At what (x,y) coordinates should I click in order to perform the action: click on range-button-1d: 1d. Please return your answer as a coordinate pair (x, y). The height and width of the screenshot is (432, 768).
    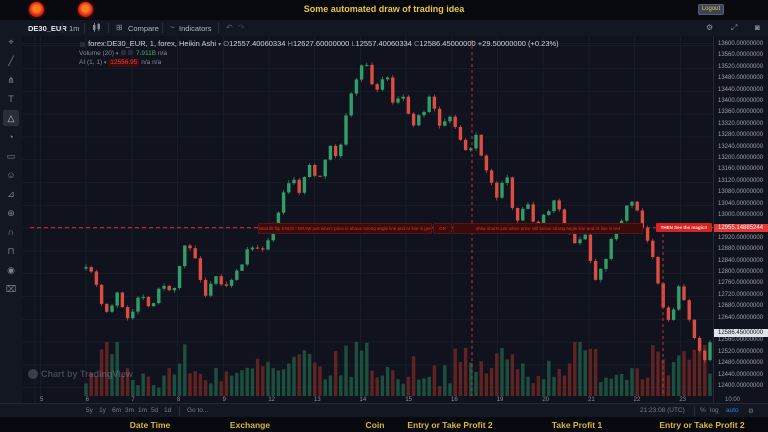
    Looking at the image, I should click on (168, 410).